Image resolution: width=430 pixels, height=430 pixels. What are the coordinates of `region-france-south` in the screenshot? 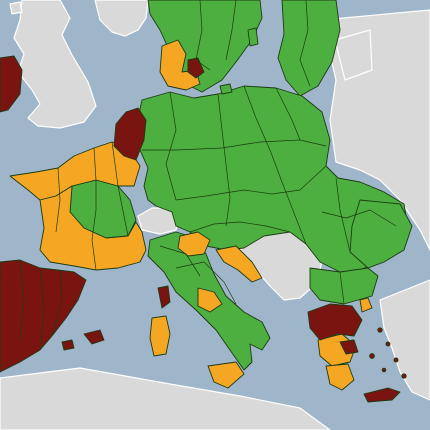 It's located at (93, 228).